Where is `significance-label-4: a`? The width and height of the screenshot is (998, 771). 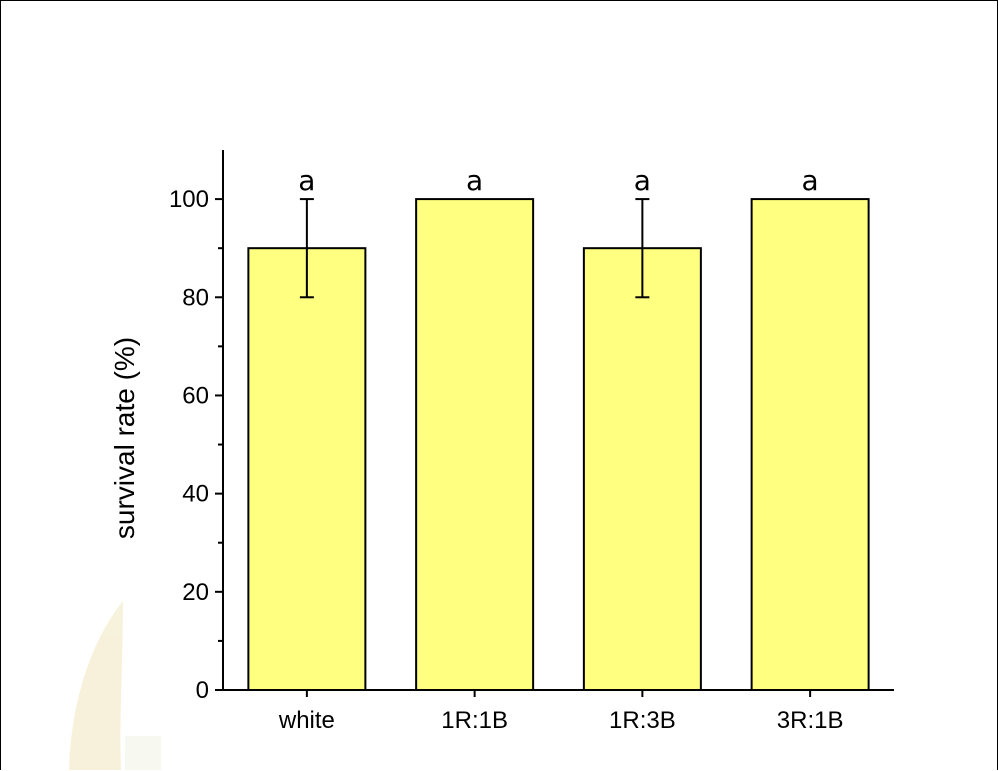
significance-label-4: a is located at coordinates (810, 180).